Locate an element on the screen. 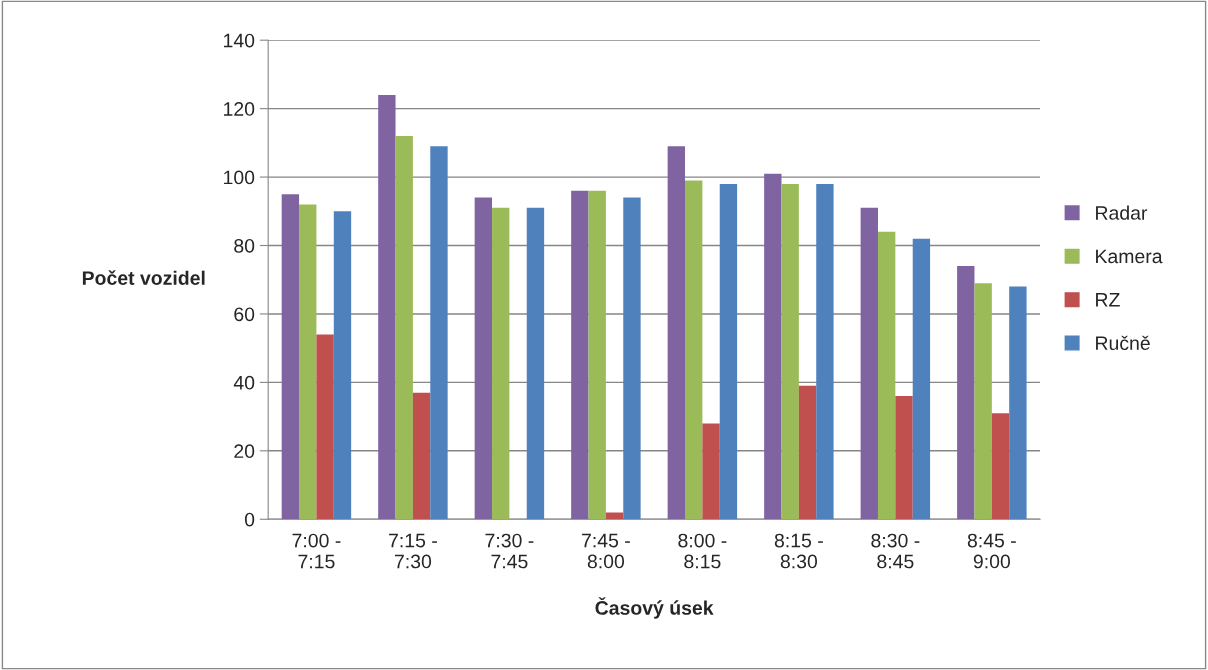  legend-label: RZ is located at coordinates (1108, 300).